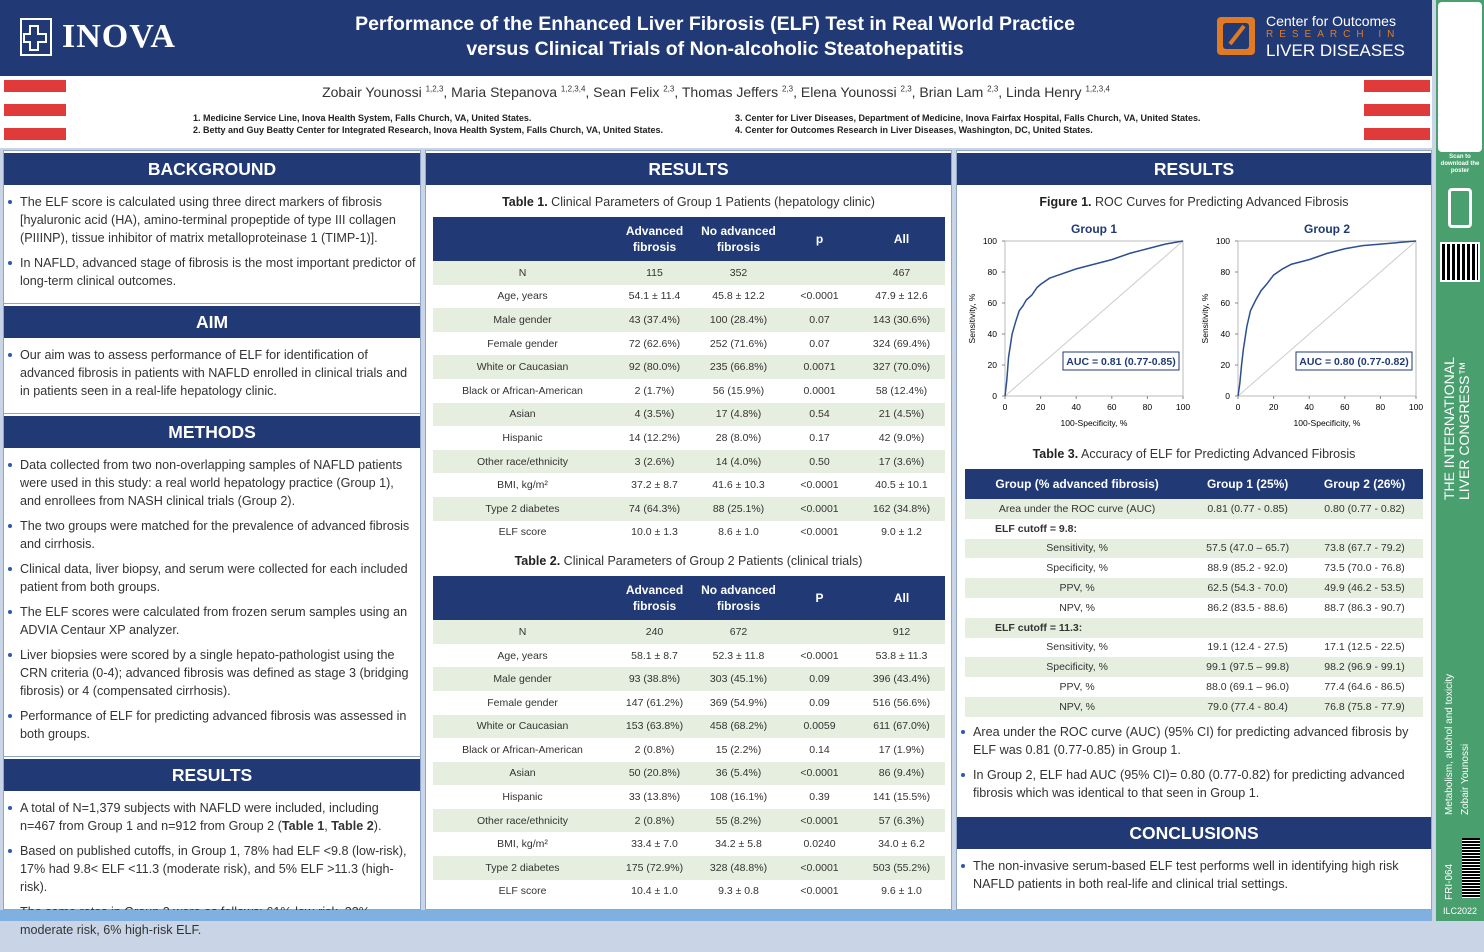  Describe the element at coordinates (654, 868) in the screenshot. I see `table-cell: 175 (72.9%)` at that location.